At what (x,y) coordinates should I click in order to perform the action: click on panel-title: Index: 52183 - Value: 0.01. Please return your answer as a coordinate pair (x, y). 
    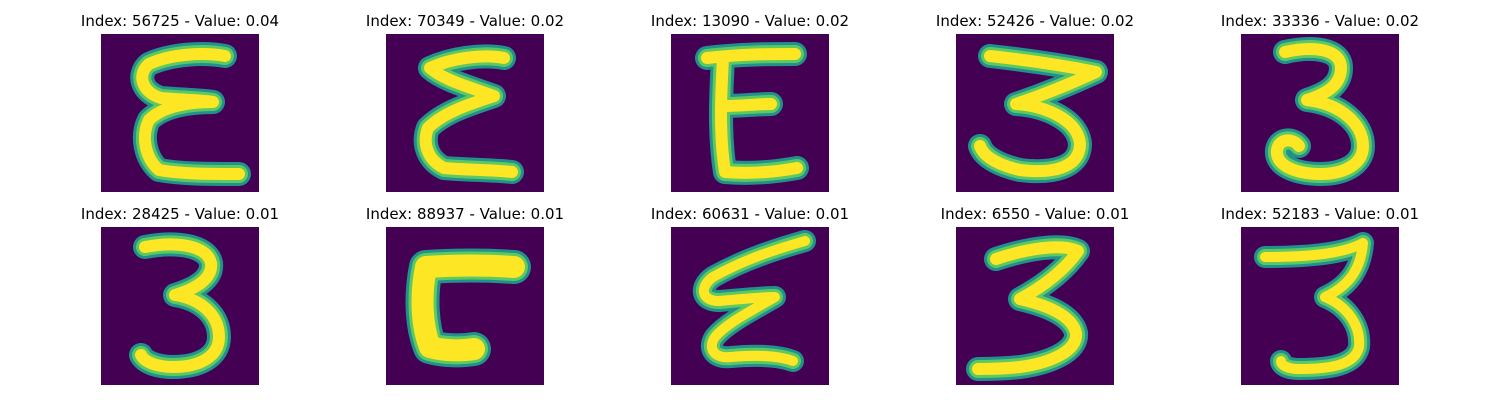
    Looking at the image, I should click on (1320, 214).